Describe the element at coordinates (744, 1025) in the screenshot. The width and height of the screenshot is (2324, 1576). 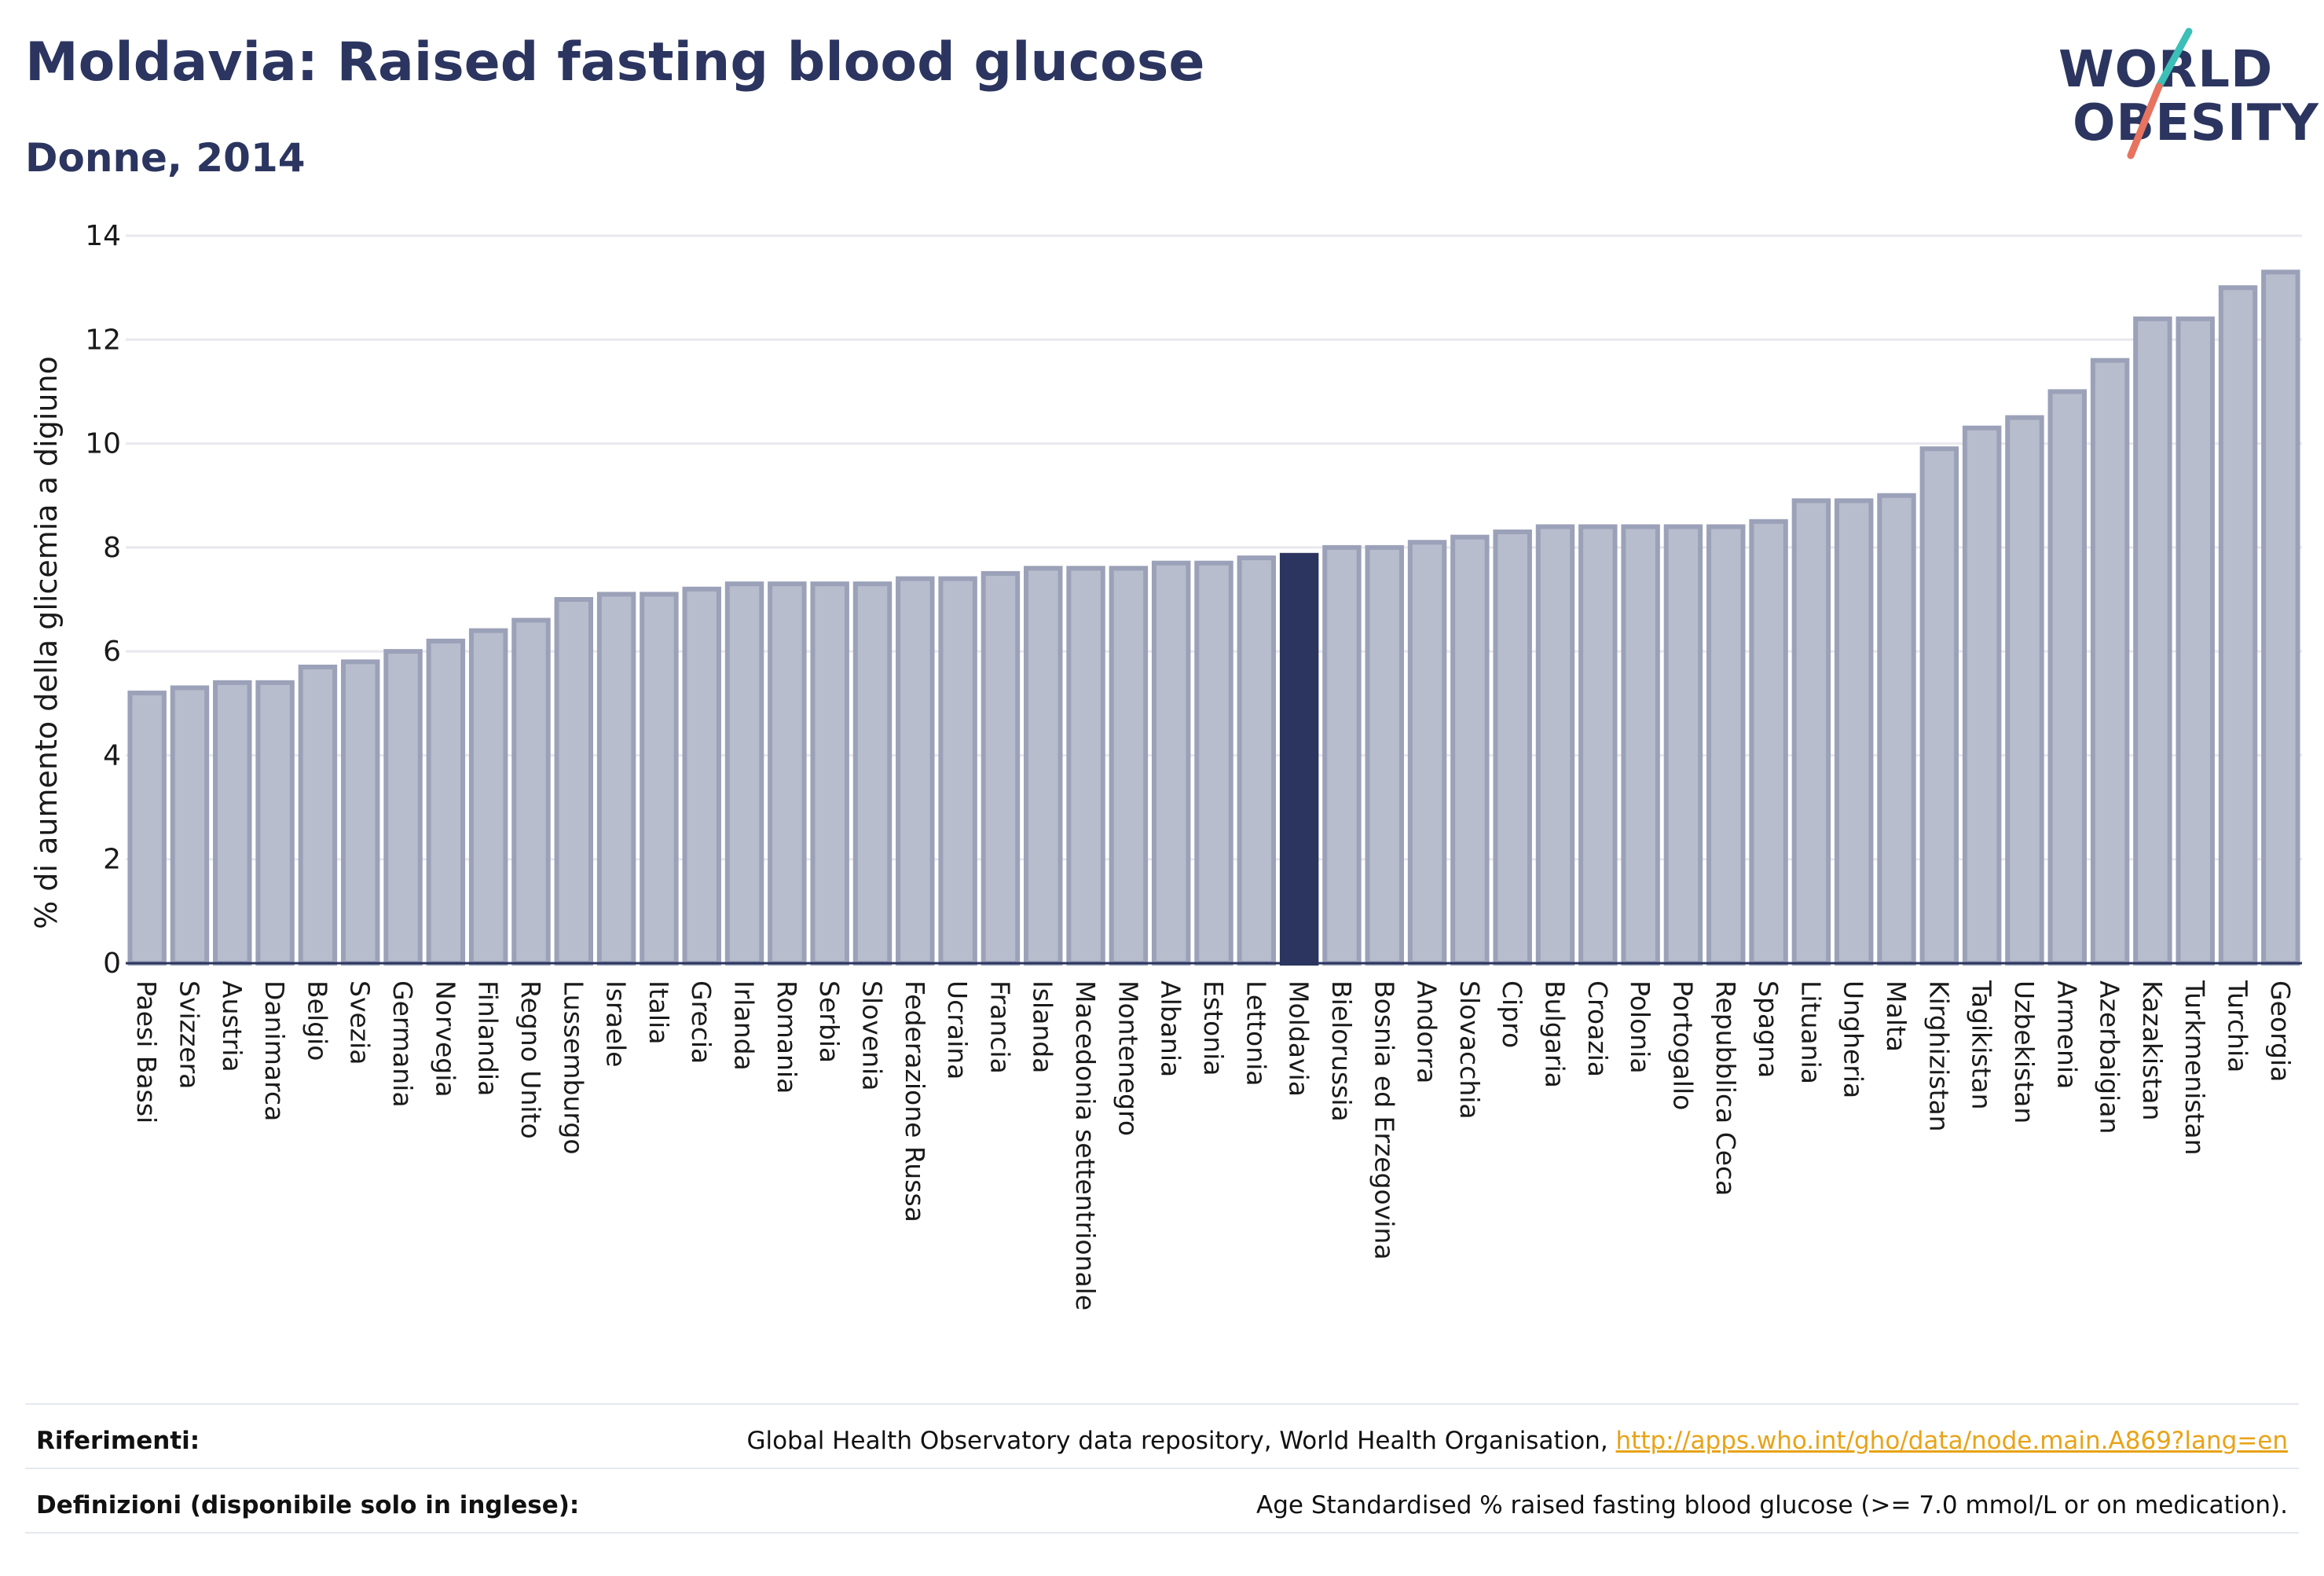
I see `x-tick-label: Irlanda` at that location.